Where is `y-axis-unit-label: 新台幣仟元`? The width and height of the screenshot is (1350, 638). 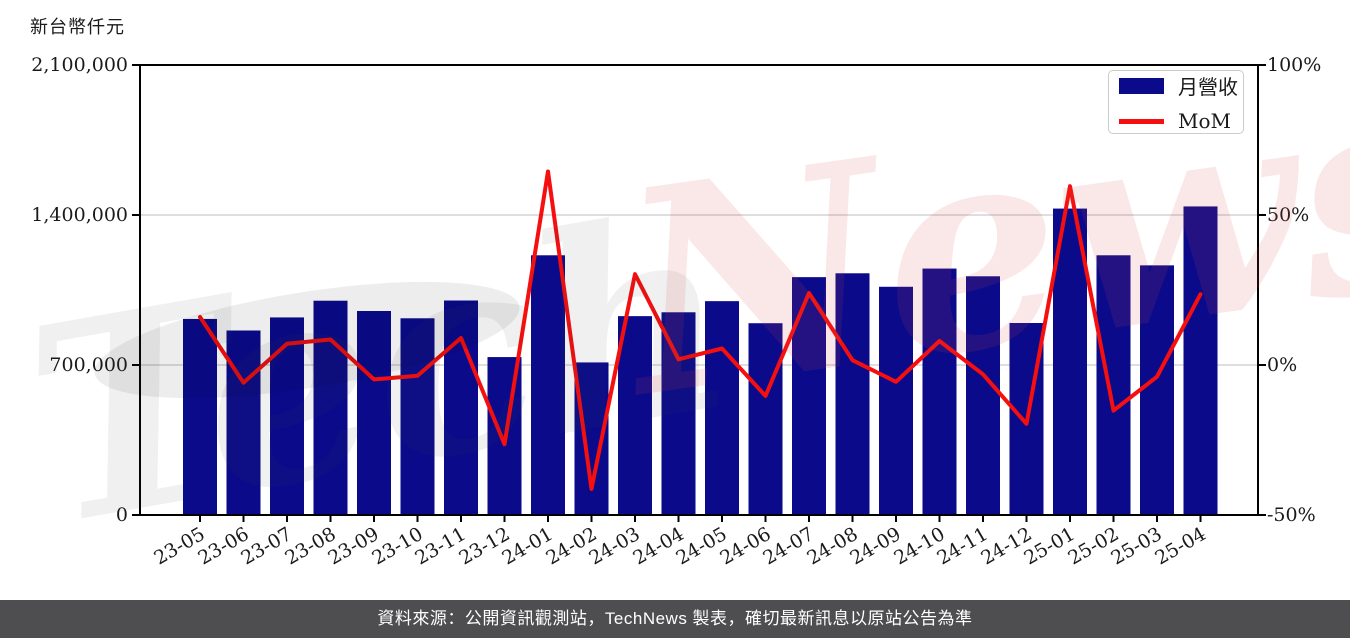 y-axis-unit-label: 新台幣仟元 is located at coordinates (77, 27).